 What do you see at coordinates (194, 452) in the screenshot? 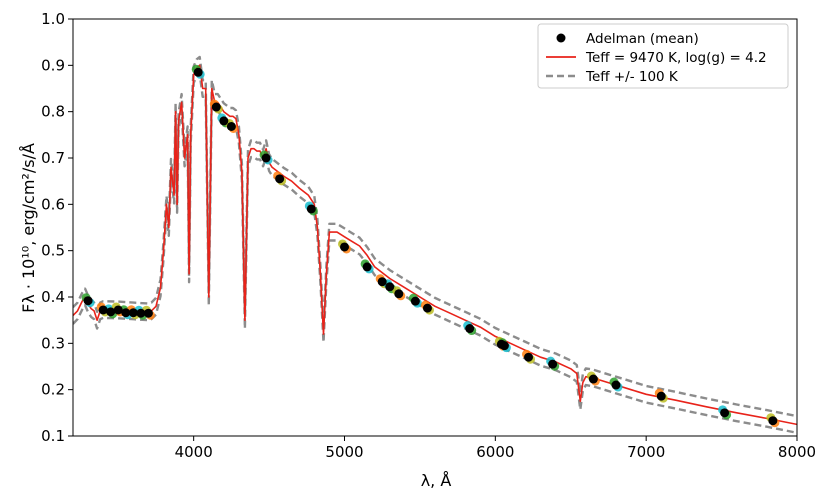
I see `x-tick-label: 4000` at bounding box center [194, 452].